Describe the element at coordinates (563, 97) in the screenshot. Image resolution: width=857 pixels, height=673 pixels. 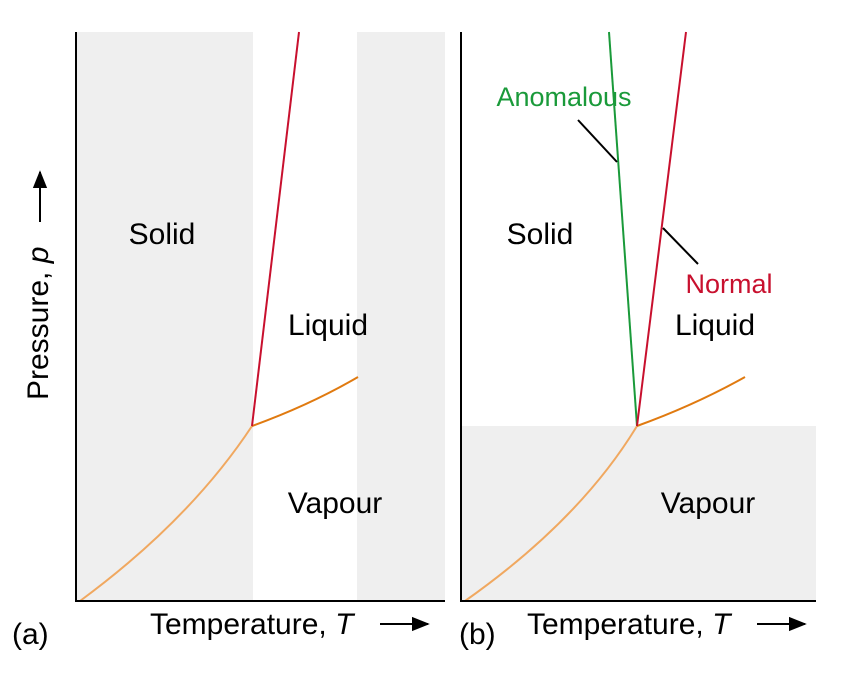
I see `annotation: Anomalous` at that location.